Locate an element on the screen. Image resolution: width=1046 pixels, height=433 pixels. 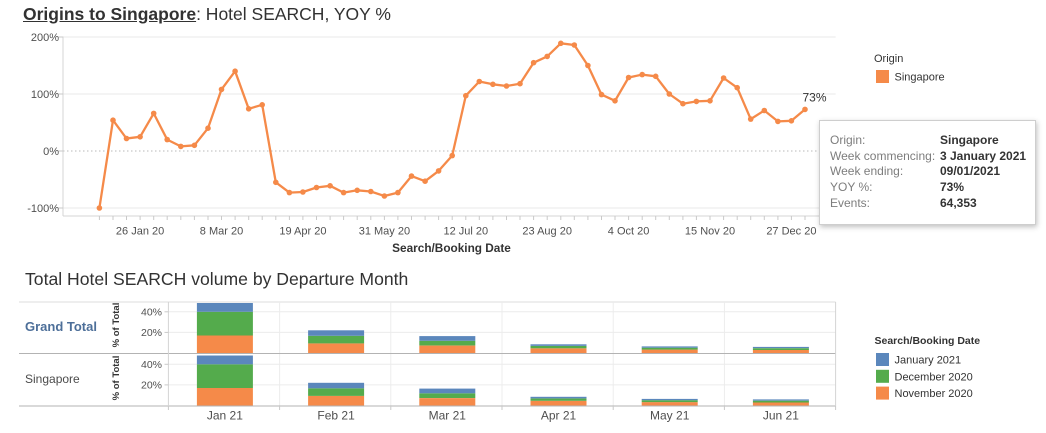
svg-text: 26 Jan 20 is located at coordinates (140, 232).